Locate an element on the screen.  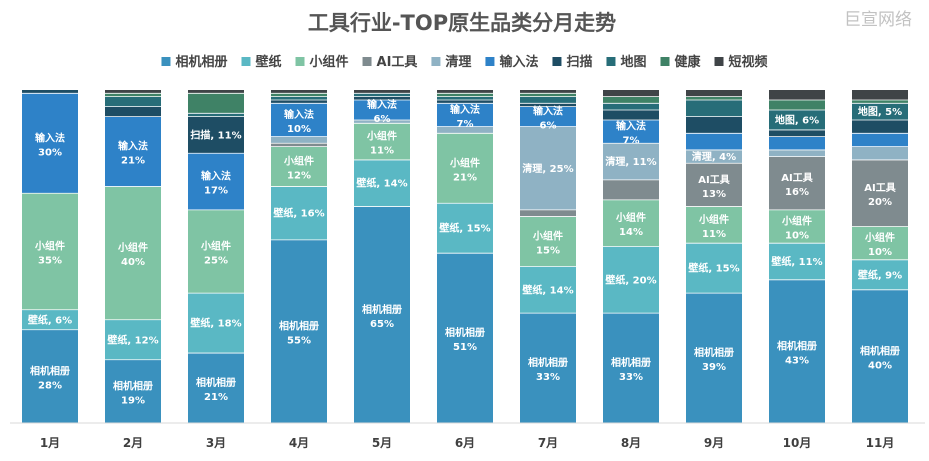
x-tick-label: 8月 is located at coordinates (631, 443).